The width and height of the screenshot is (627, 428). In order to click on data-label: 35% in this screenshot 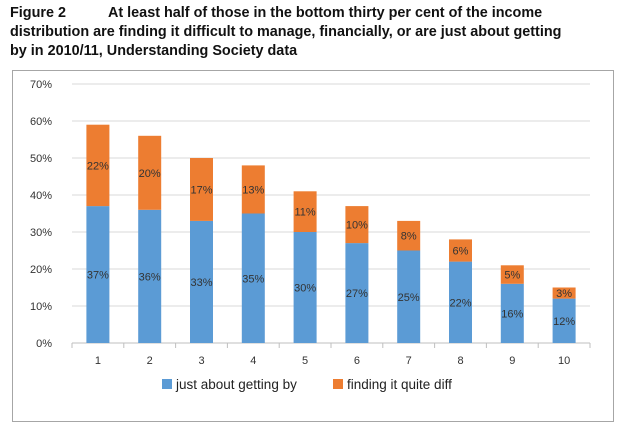, I will do `click(253, 279)`.